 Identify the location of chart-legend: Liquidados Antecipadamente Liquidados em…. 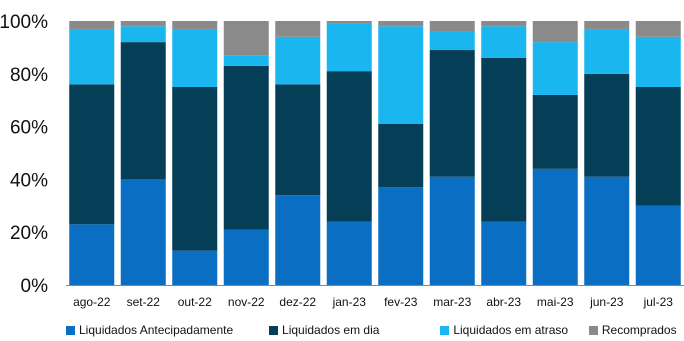
(372, 330).